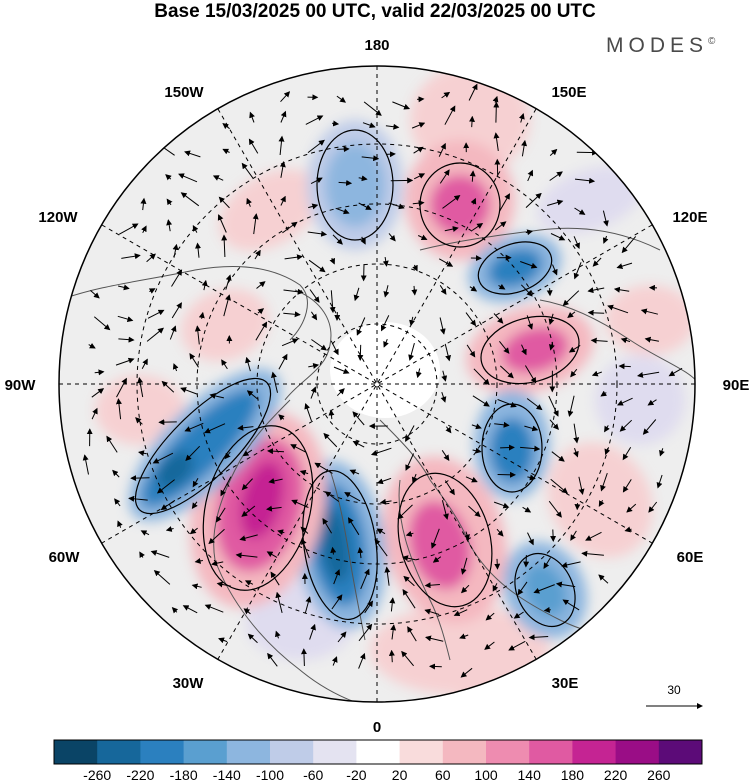  I want to click on colorbar-tick-label: 60, so click(443, 775).